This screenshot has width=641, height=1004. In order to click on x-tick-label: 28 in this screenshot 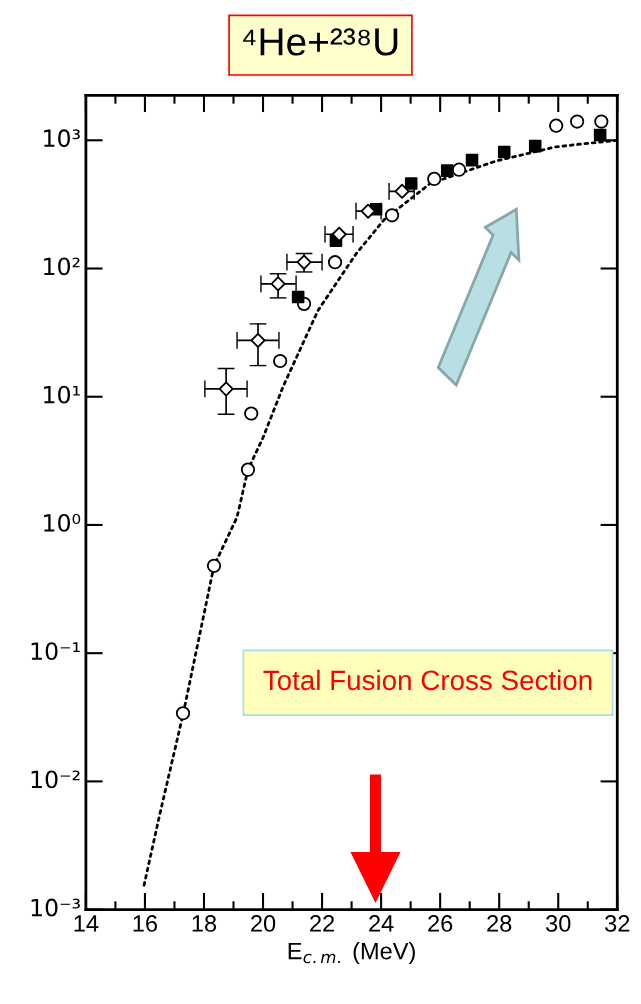, I will do `click(499, 923)`.